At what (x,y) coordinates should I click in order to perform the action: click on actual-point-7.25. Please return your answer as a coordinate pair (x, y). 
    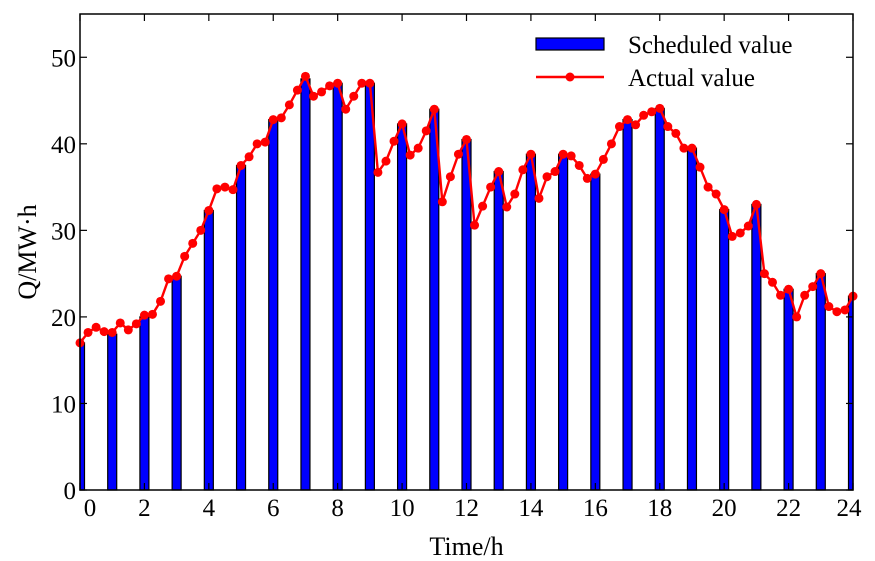
    Looking at the image, I should click on (314, 96).